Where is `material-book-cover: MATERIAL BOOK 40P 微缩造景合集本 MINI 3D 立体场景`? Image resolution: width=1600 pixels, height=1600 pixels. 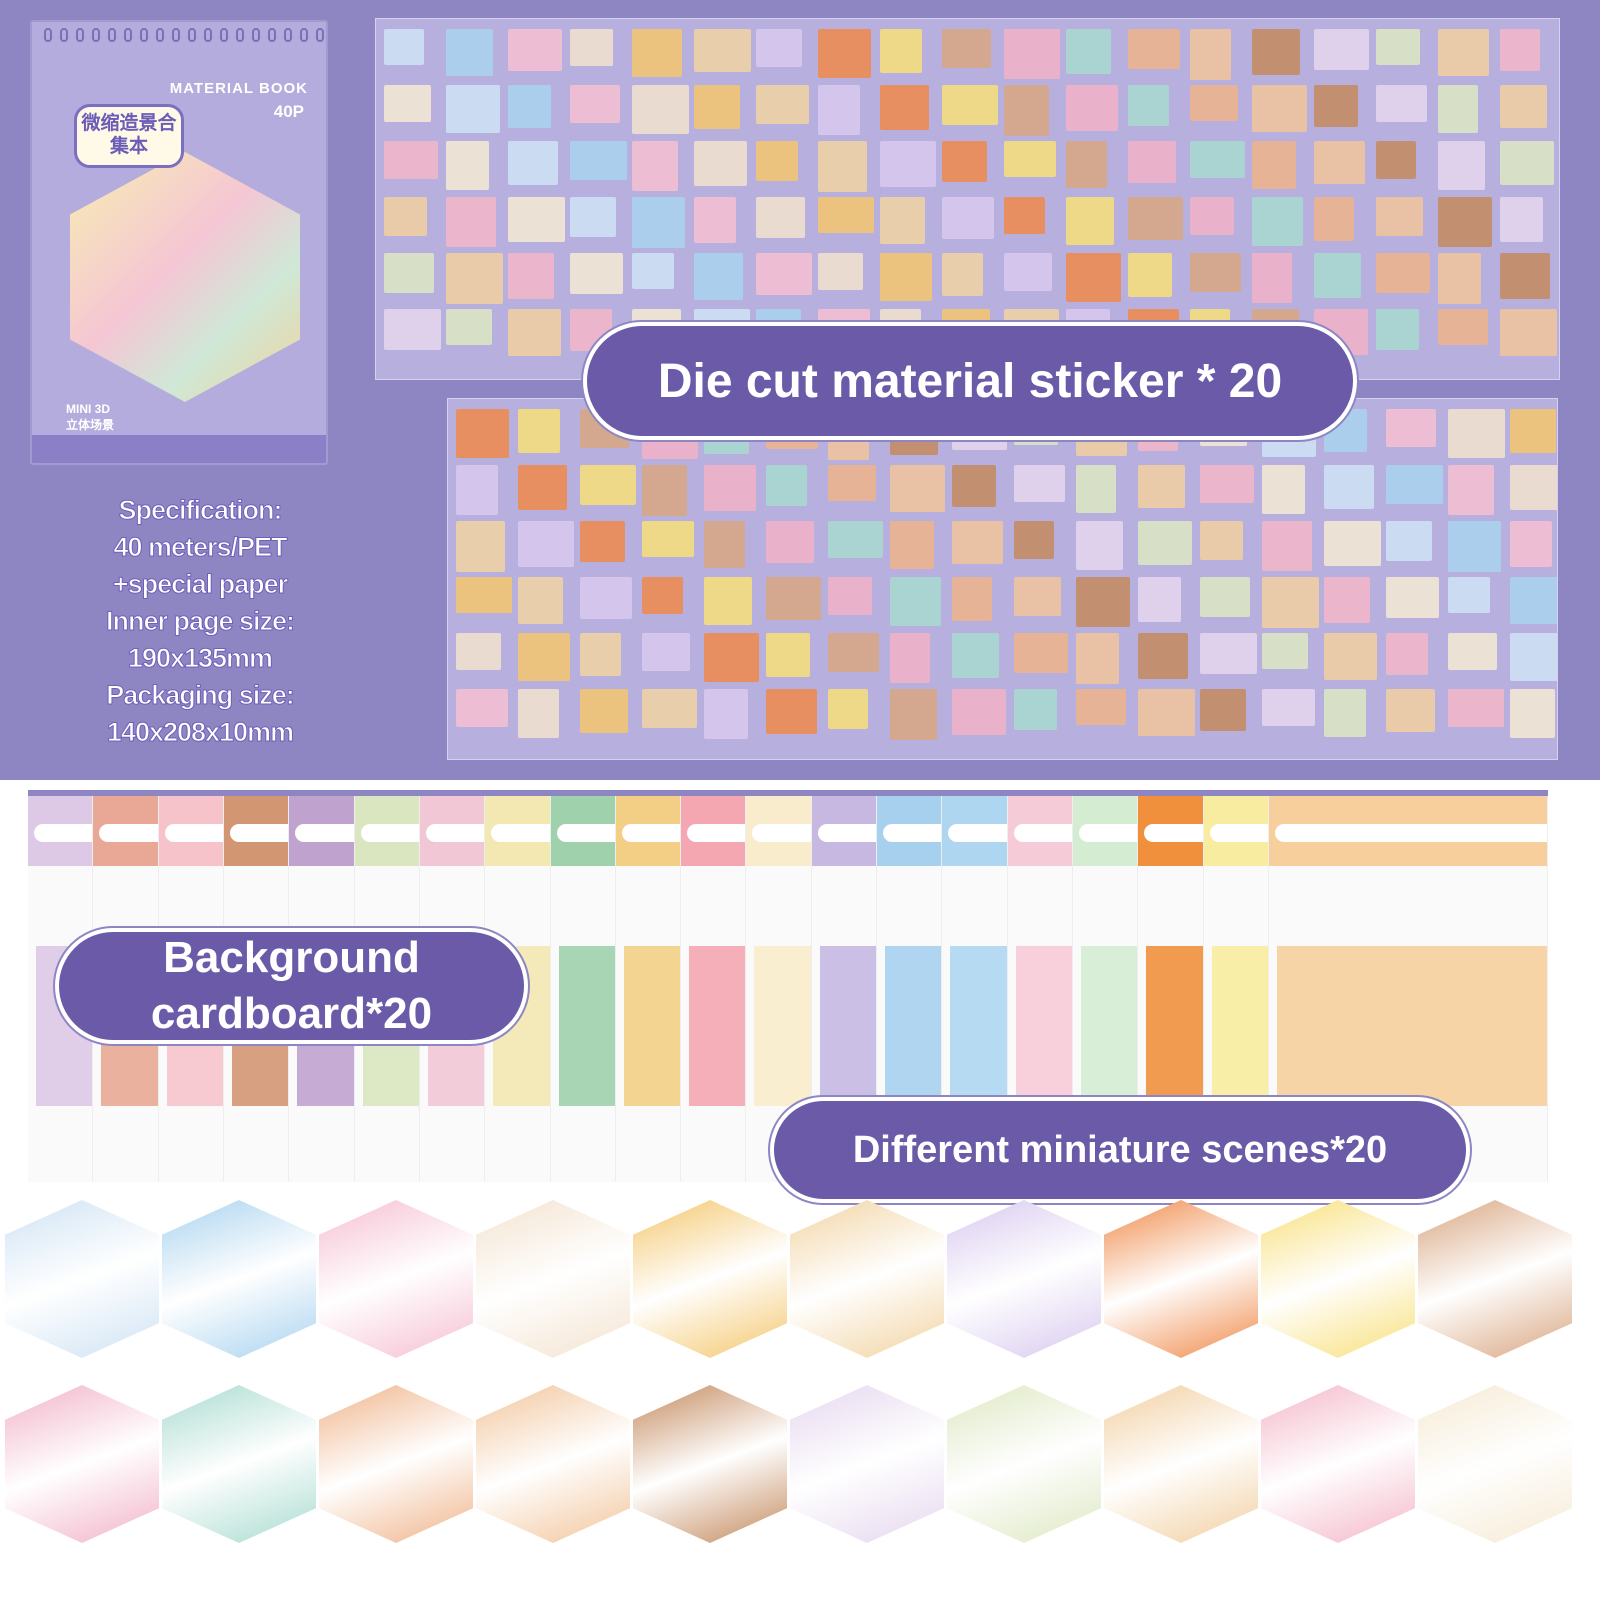
material-book-cover: MATERIAL BOOK 40P 微缩造景合集本 MINI 3D 立体场景 is located at coordinates (179, 242).